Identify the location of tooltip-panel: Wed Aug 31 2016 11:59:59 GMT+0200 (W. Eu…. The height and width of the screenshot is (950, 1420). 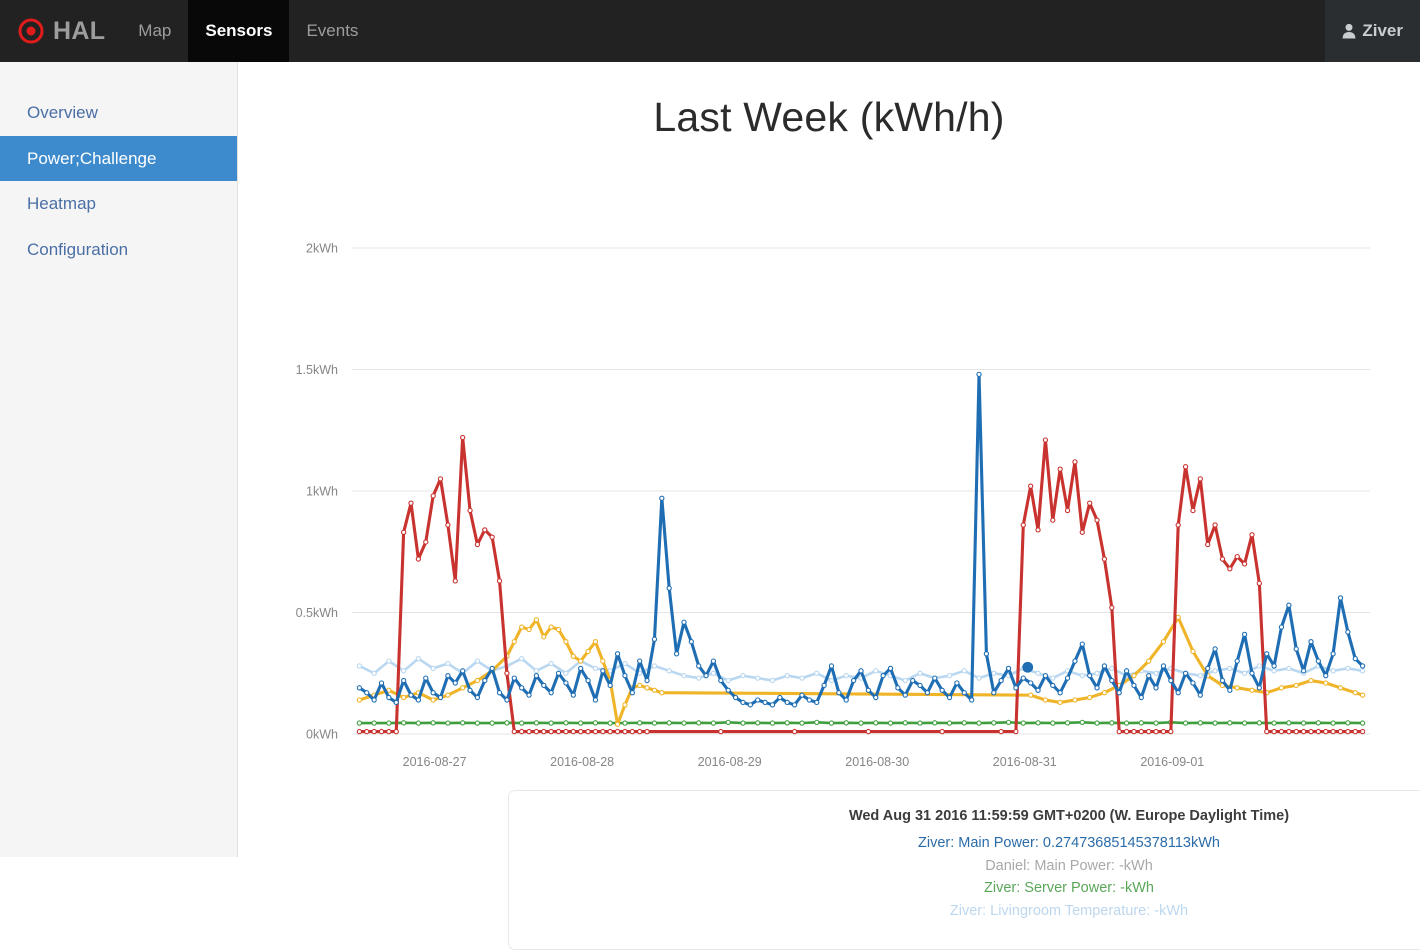
(964, 870).